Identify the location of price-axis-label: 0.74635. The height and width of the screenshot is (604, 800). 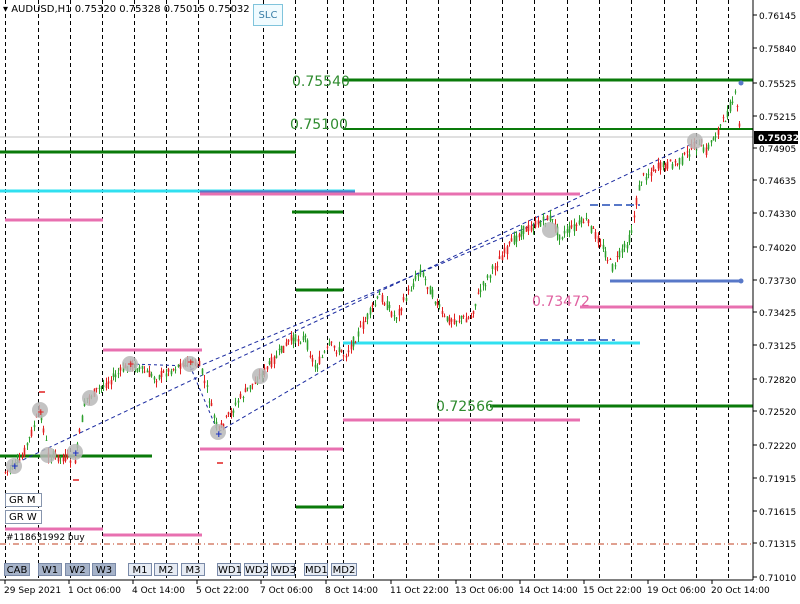
(777, 182).